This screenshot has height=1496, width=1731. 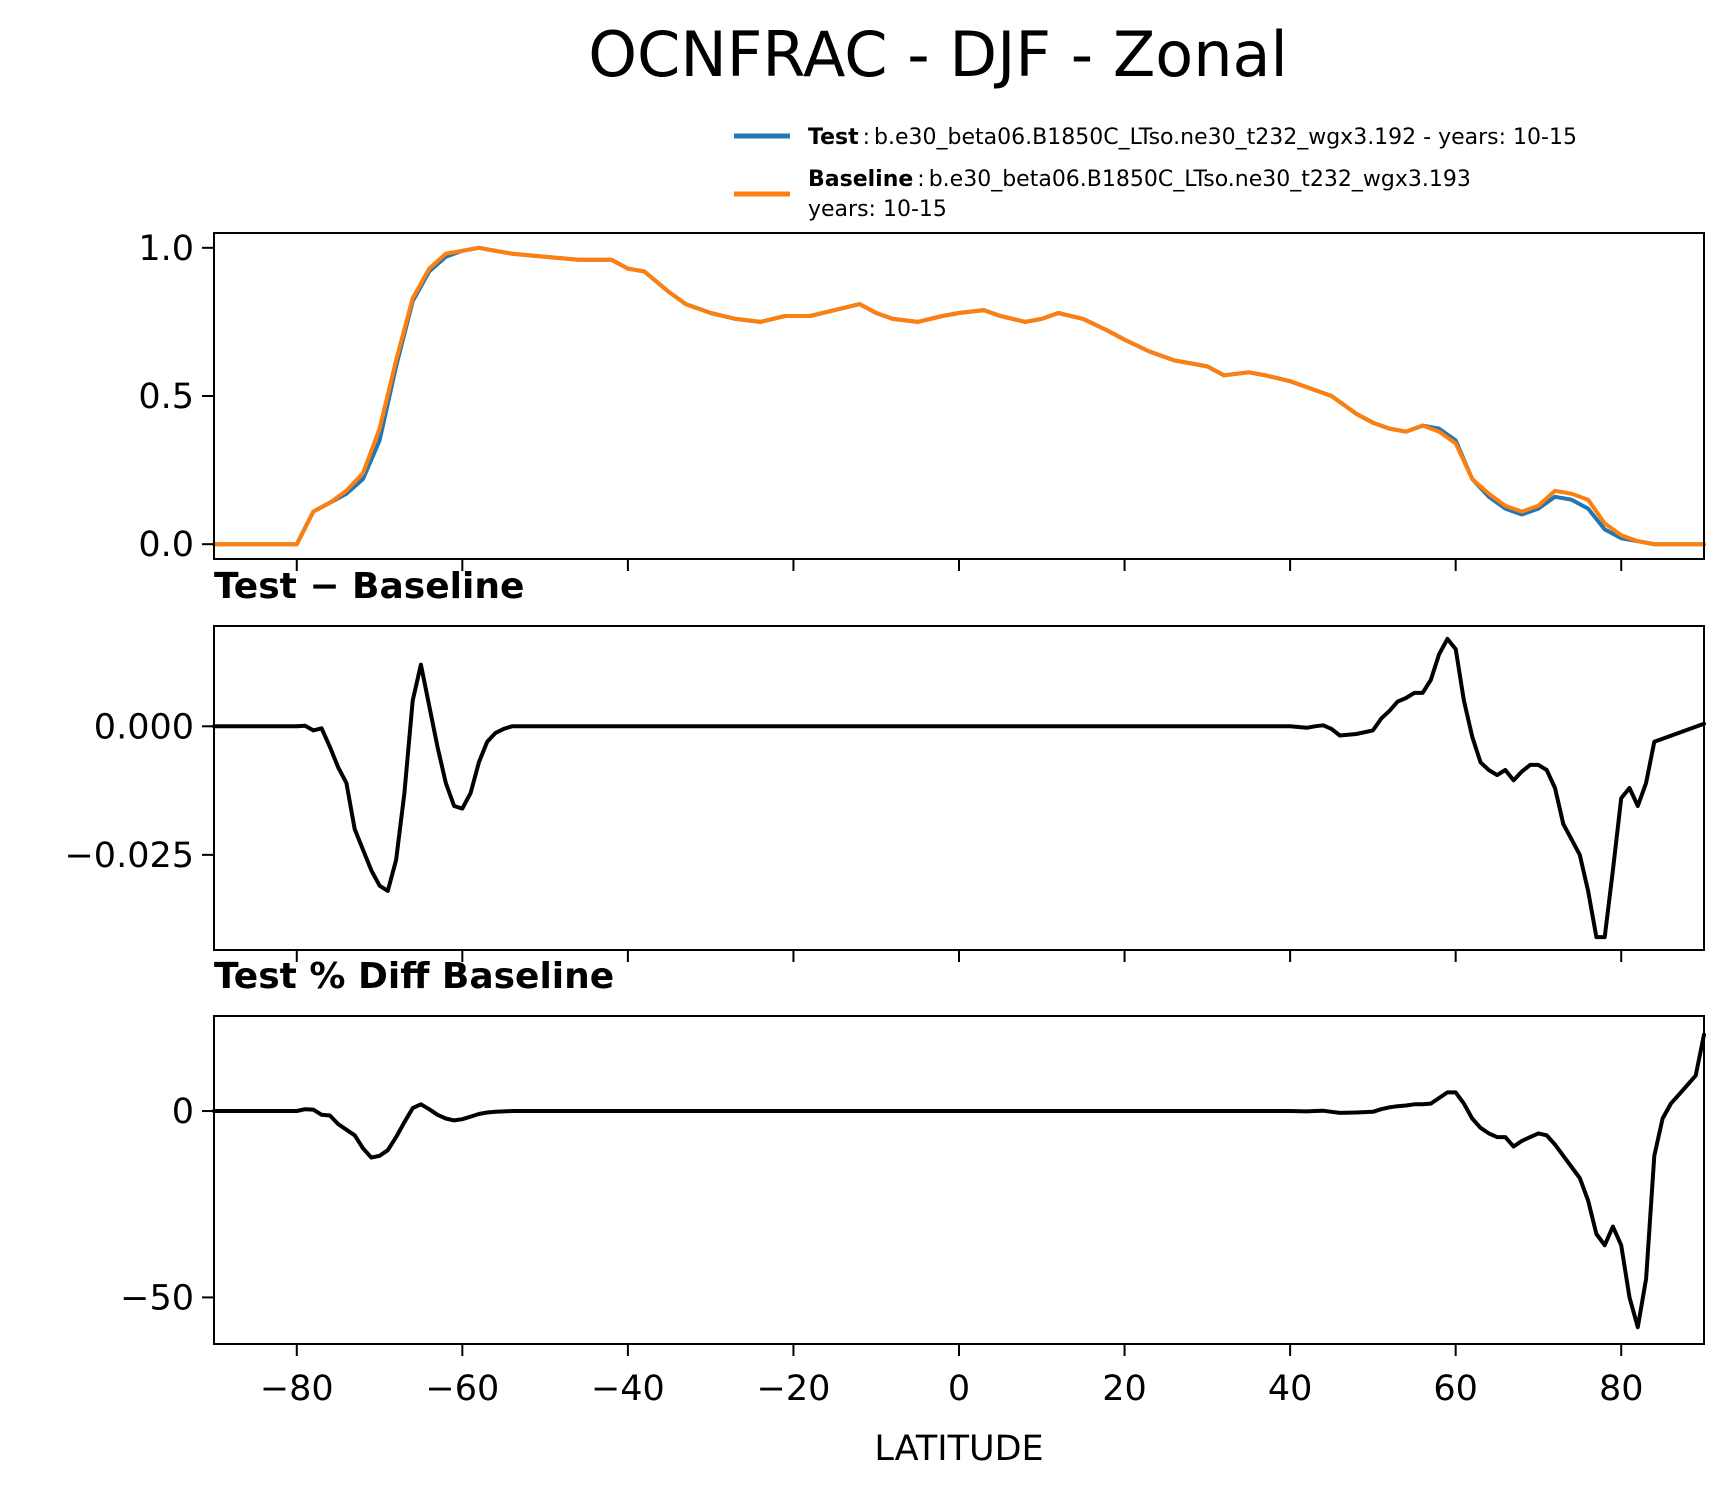 What do you see at coordinates (157, 1298) in the screenshot?
I see `y-tick-label-pctdiff: −50` at bounding box center [157, 1298].